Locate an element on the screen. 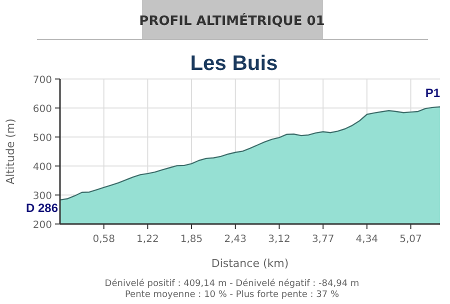  y-axis-title: Altitude (m) is located at coordinates (10, 151).